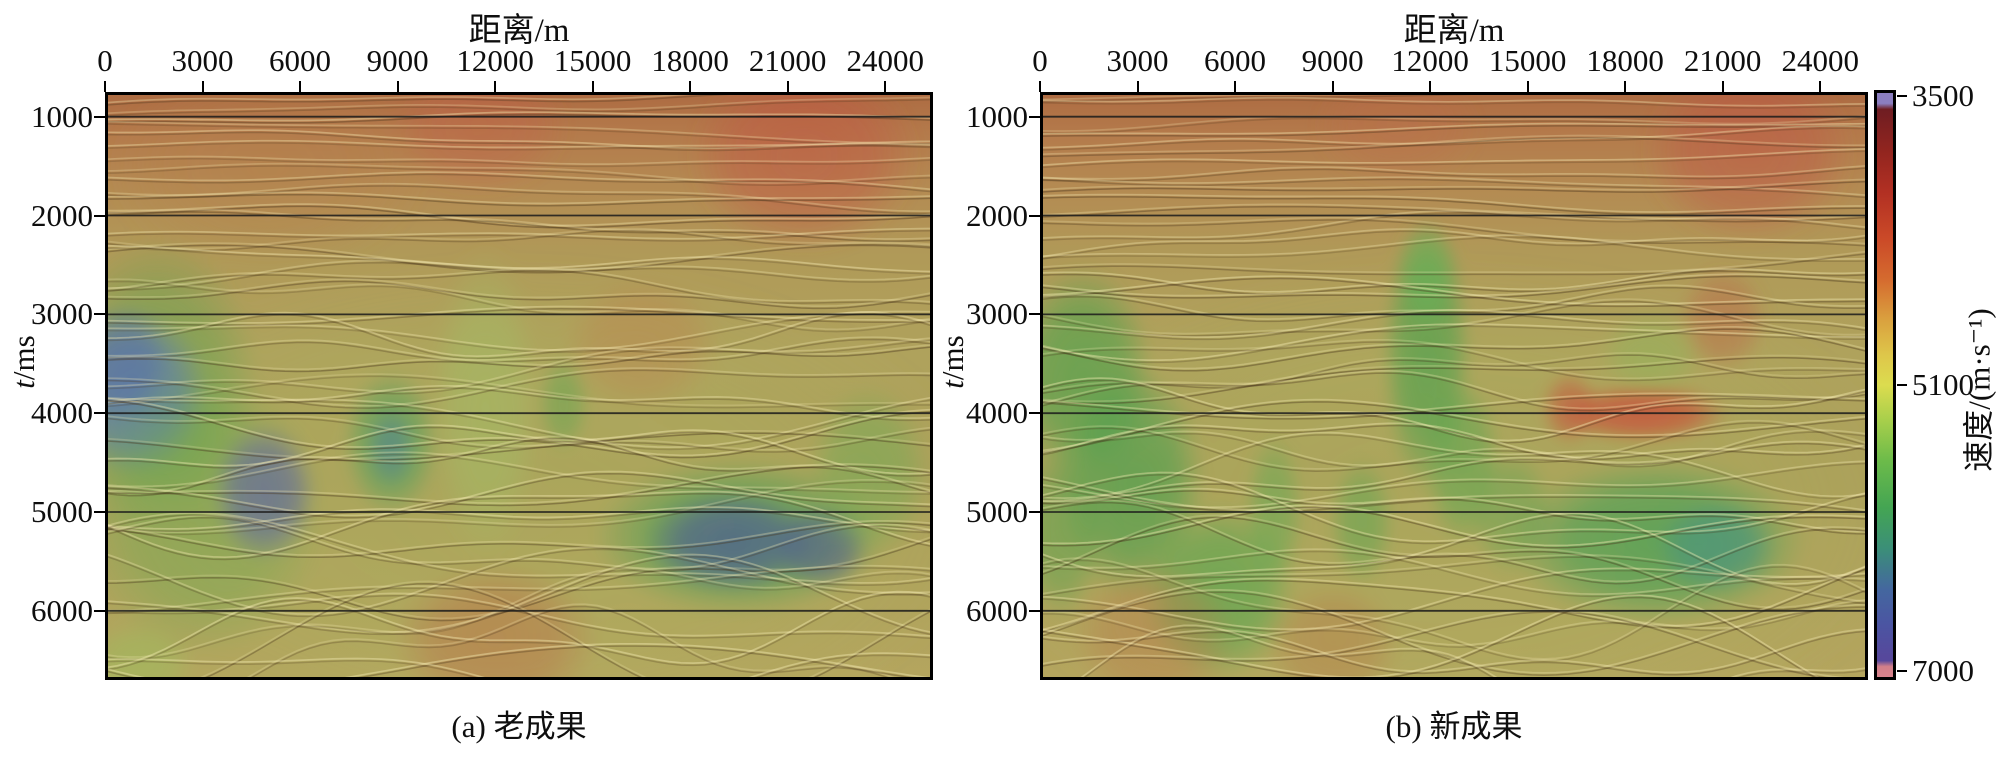  What do you see at coordinates (1943, 95) in the screenshot?
I see `colorbar-tick-label: 3500` at bounding box center [1943, 95].